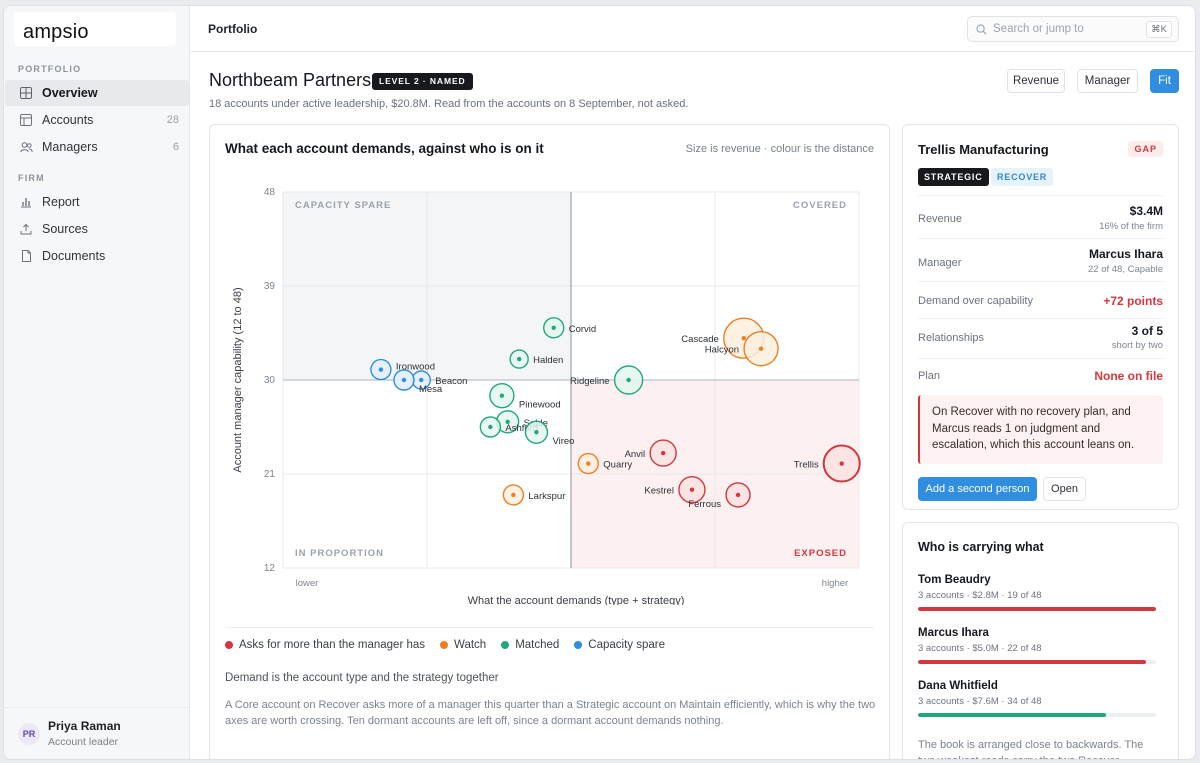  I want to click on grid-icon, so click(26, 93).